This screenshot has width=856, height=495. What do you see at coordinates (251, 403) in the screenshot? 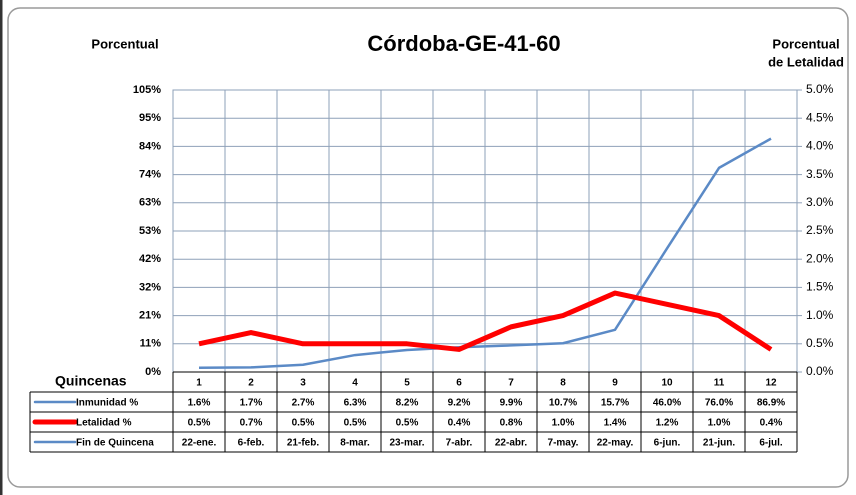
I see `data-table-cell: 1.7%` at bounding box center [251, 403].